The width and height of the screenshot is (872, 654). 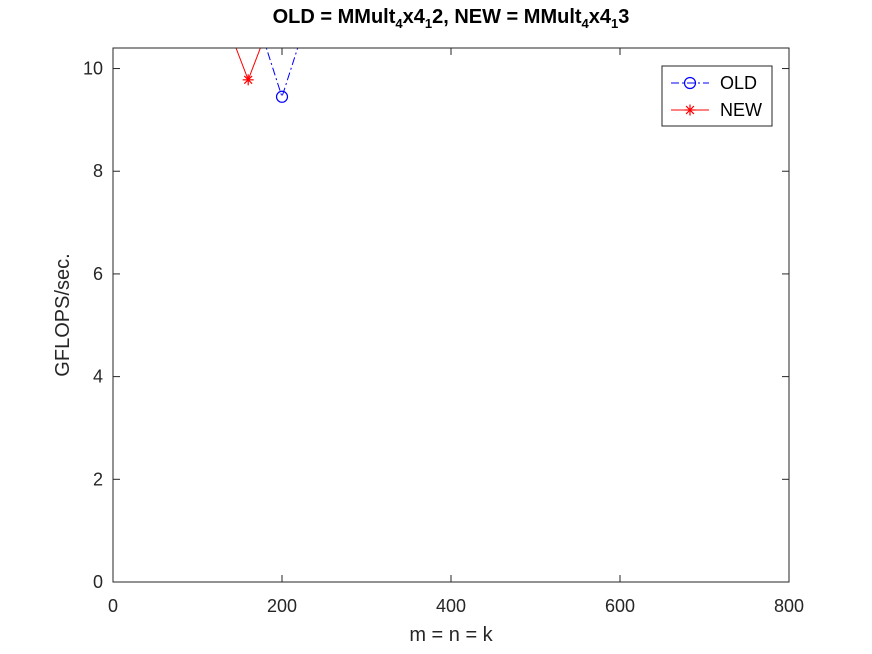 I want to click on legend-box, so click(x=717, y=96).